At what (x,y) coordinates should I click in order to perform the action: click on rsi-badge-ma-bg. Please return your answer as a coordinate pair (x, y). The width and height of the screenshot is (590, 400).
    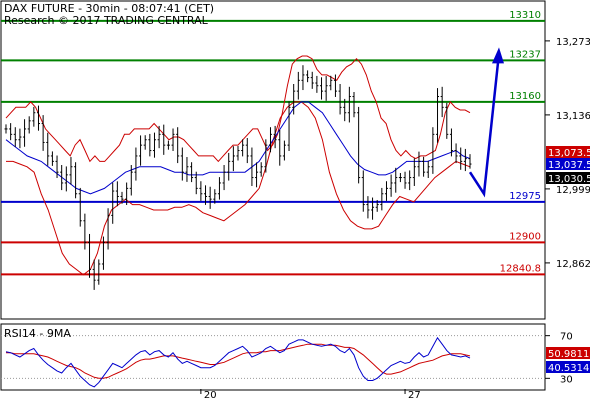
    Looking at the image, I should click on (568, 353).